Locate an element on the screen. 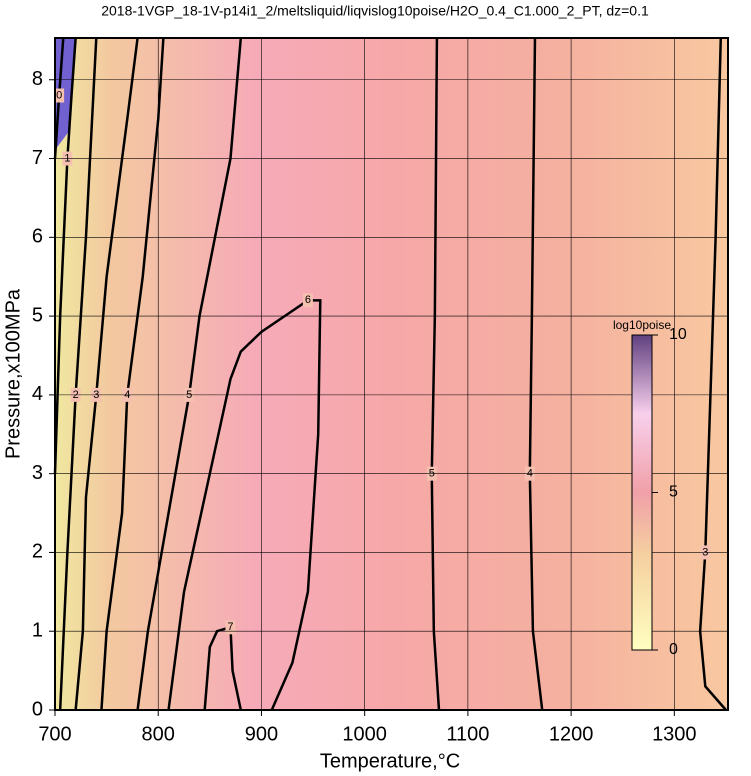  y-tick-label: 8 is located at coordinates (37, 79).